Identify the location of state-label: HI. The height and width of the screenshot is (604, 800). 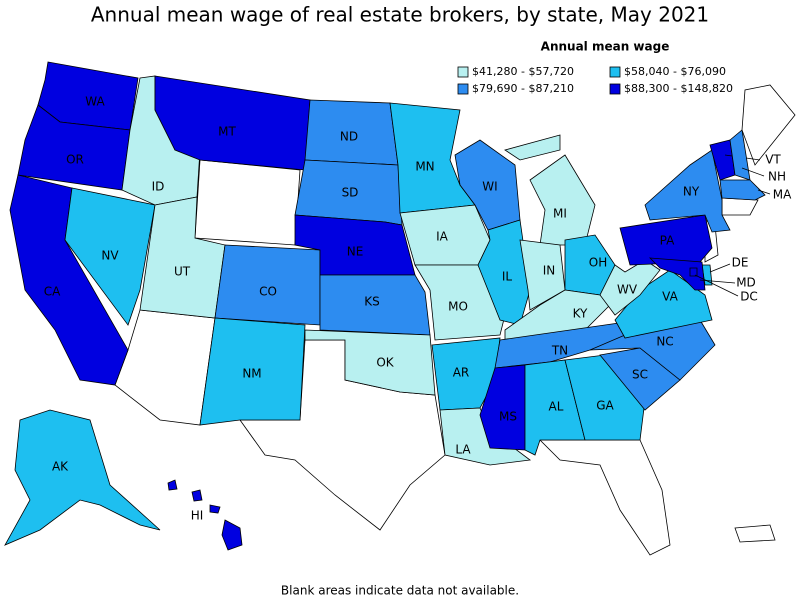
(197, 516).